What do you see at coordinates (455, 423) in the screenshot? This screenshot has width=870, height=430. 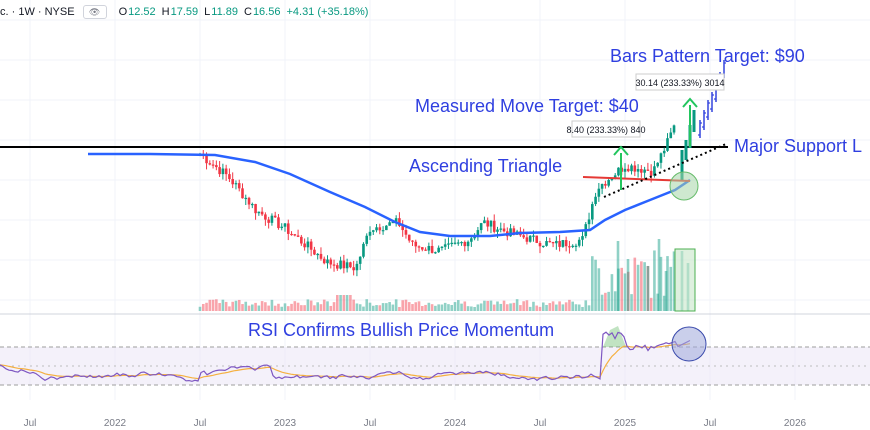 I see `x-axis-label: 2024` at bounding box center [455, 423].